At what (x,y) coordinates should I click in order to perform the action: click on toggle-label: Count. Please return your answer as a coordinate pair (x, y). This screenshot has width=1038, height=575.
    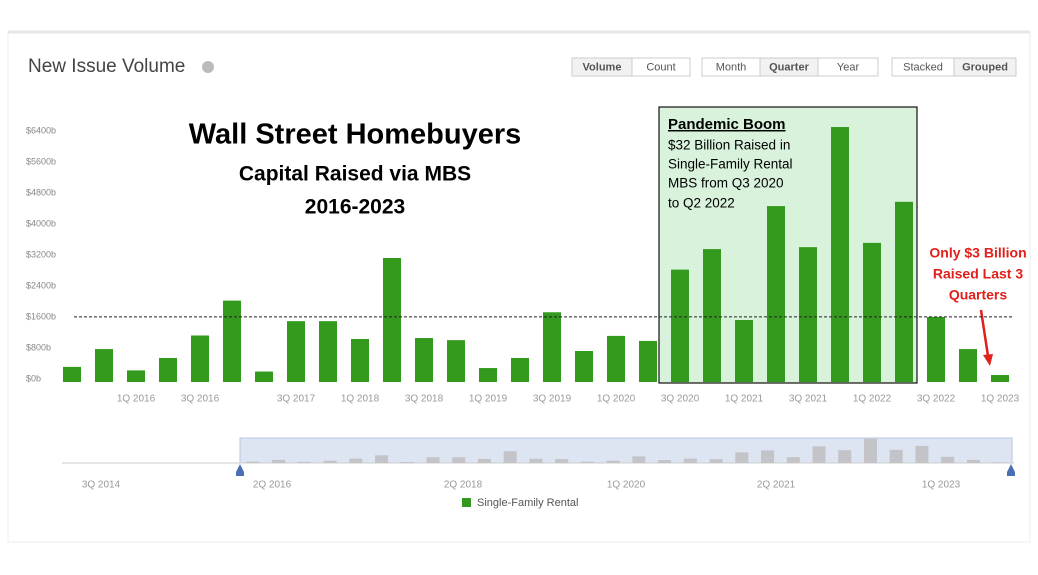
    Looking at the image, I should click on (660, 67).